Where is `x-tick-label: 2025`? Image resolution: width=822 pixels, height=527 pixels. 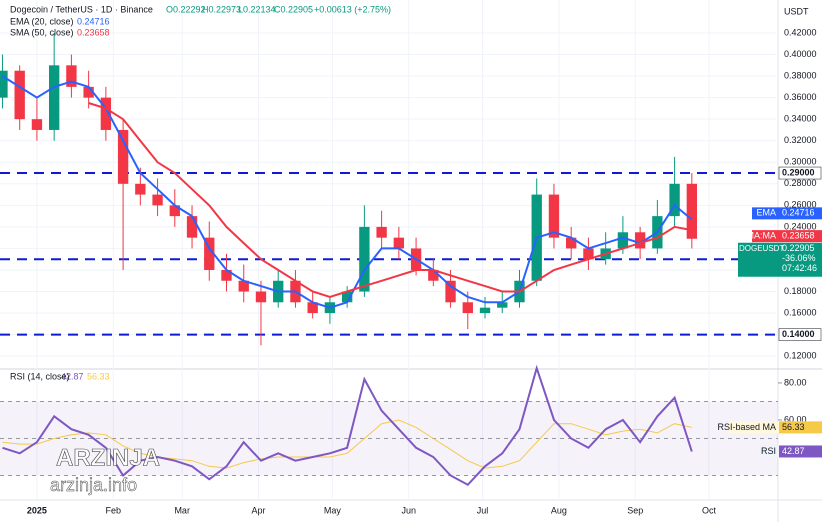
x-tick-label: 2025 is located at coordinates (37, 510).